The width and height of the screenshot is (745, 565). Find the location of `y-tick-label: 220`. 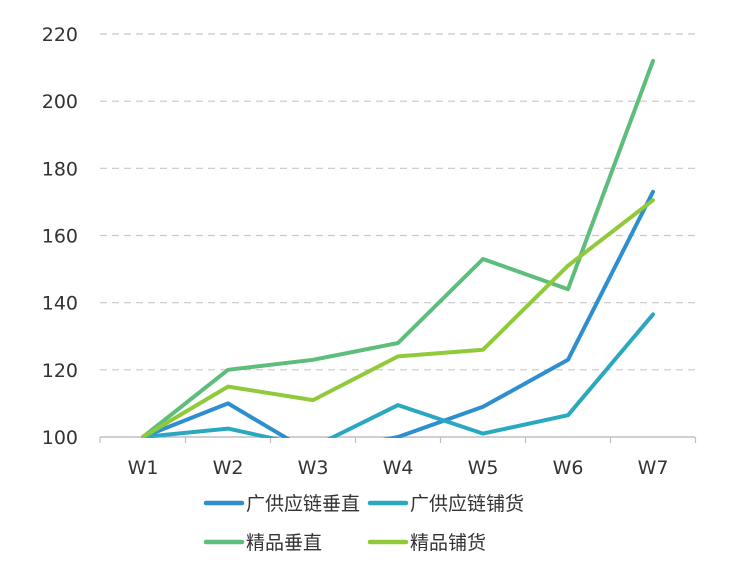

y-tick-label: 220 is located at coordinates (60, 35).